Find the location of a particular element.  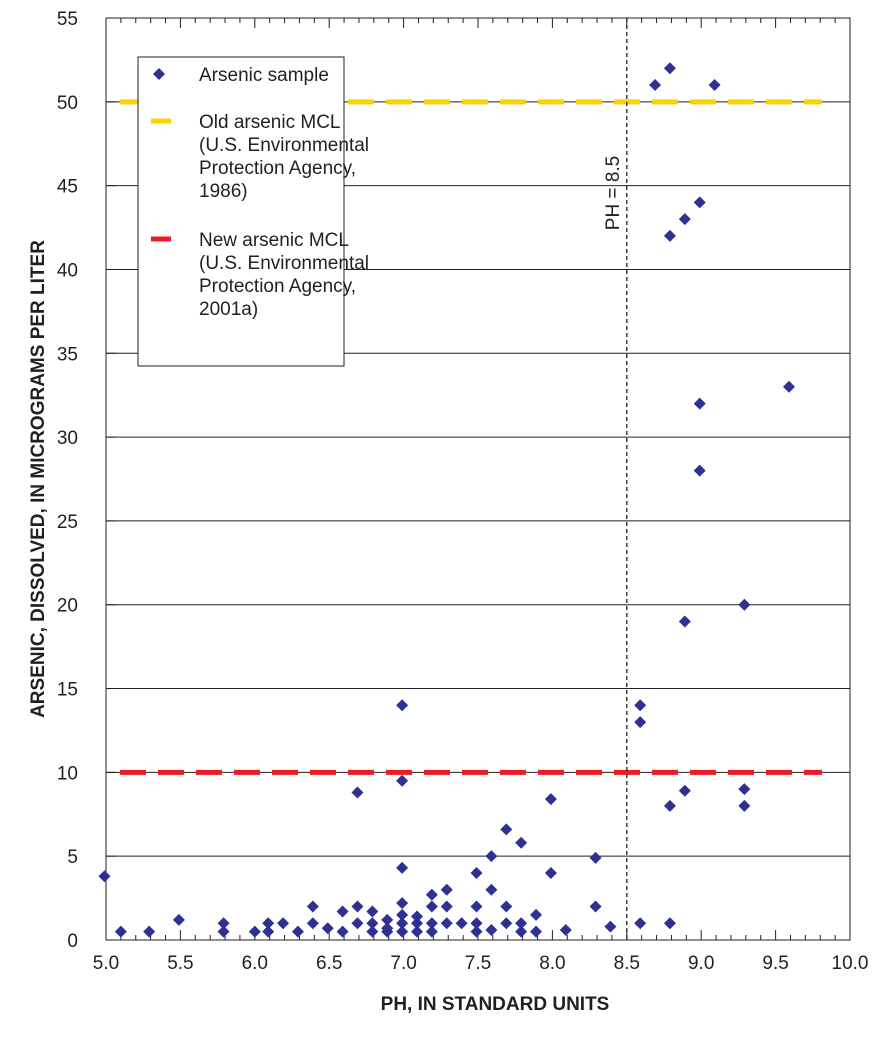

legend-label: Old arsenic MCL is located at coordinates (270, 122).